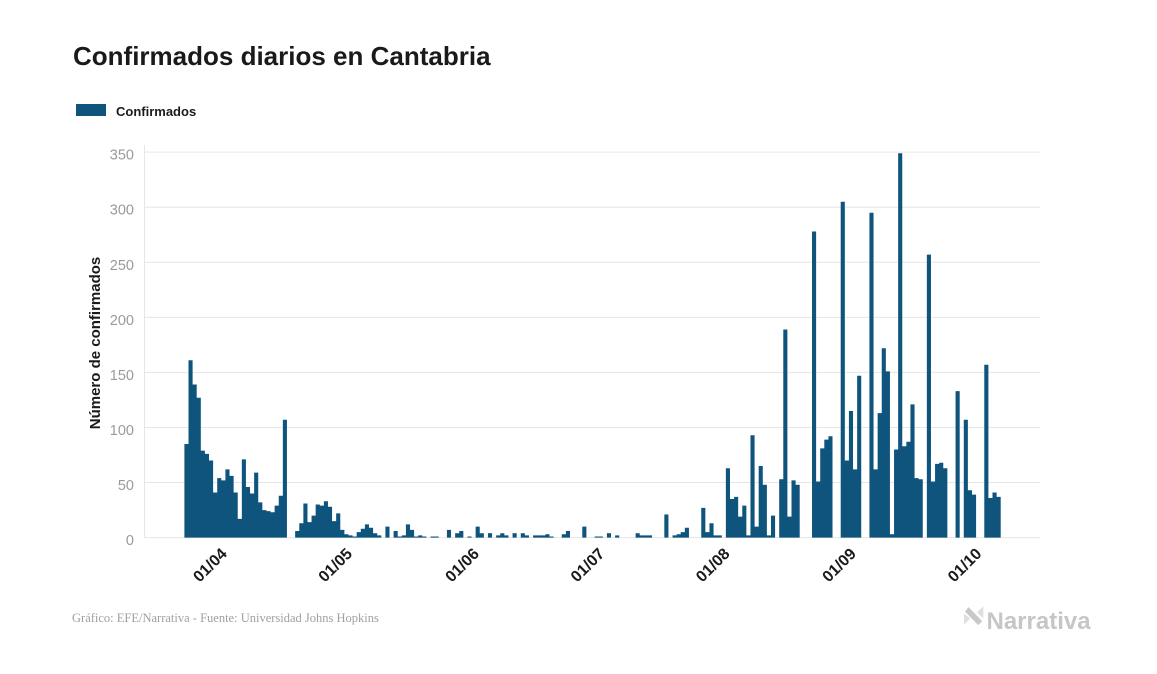  I want to click on svg-text: 150, so click(122, 376).